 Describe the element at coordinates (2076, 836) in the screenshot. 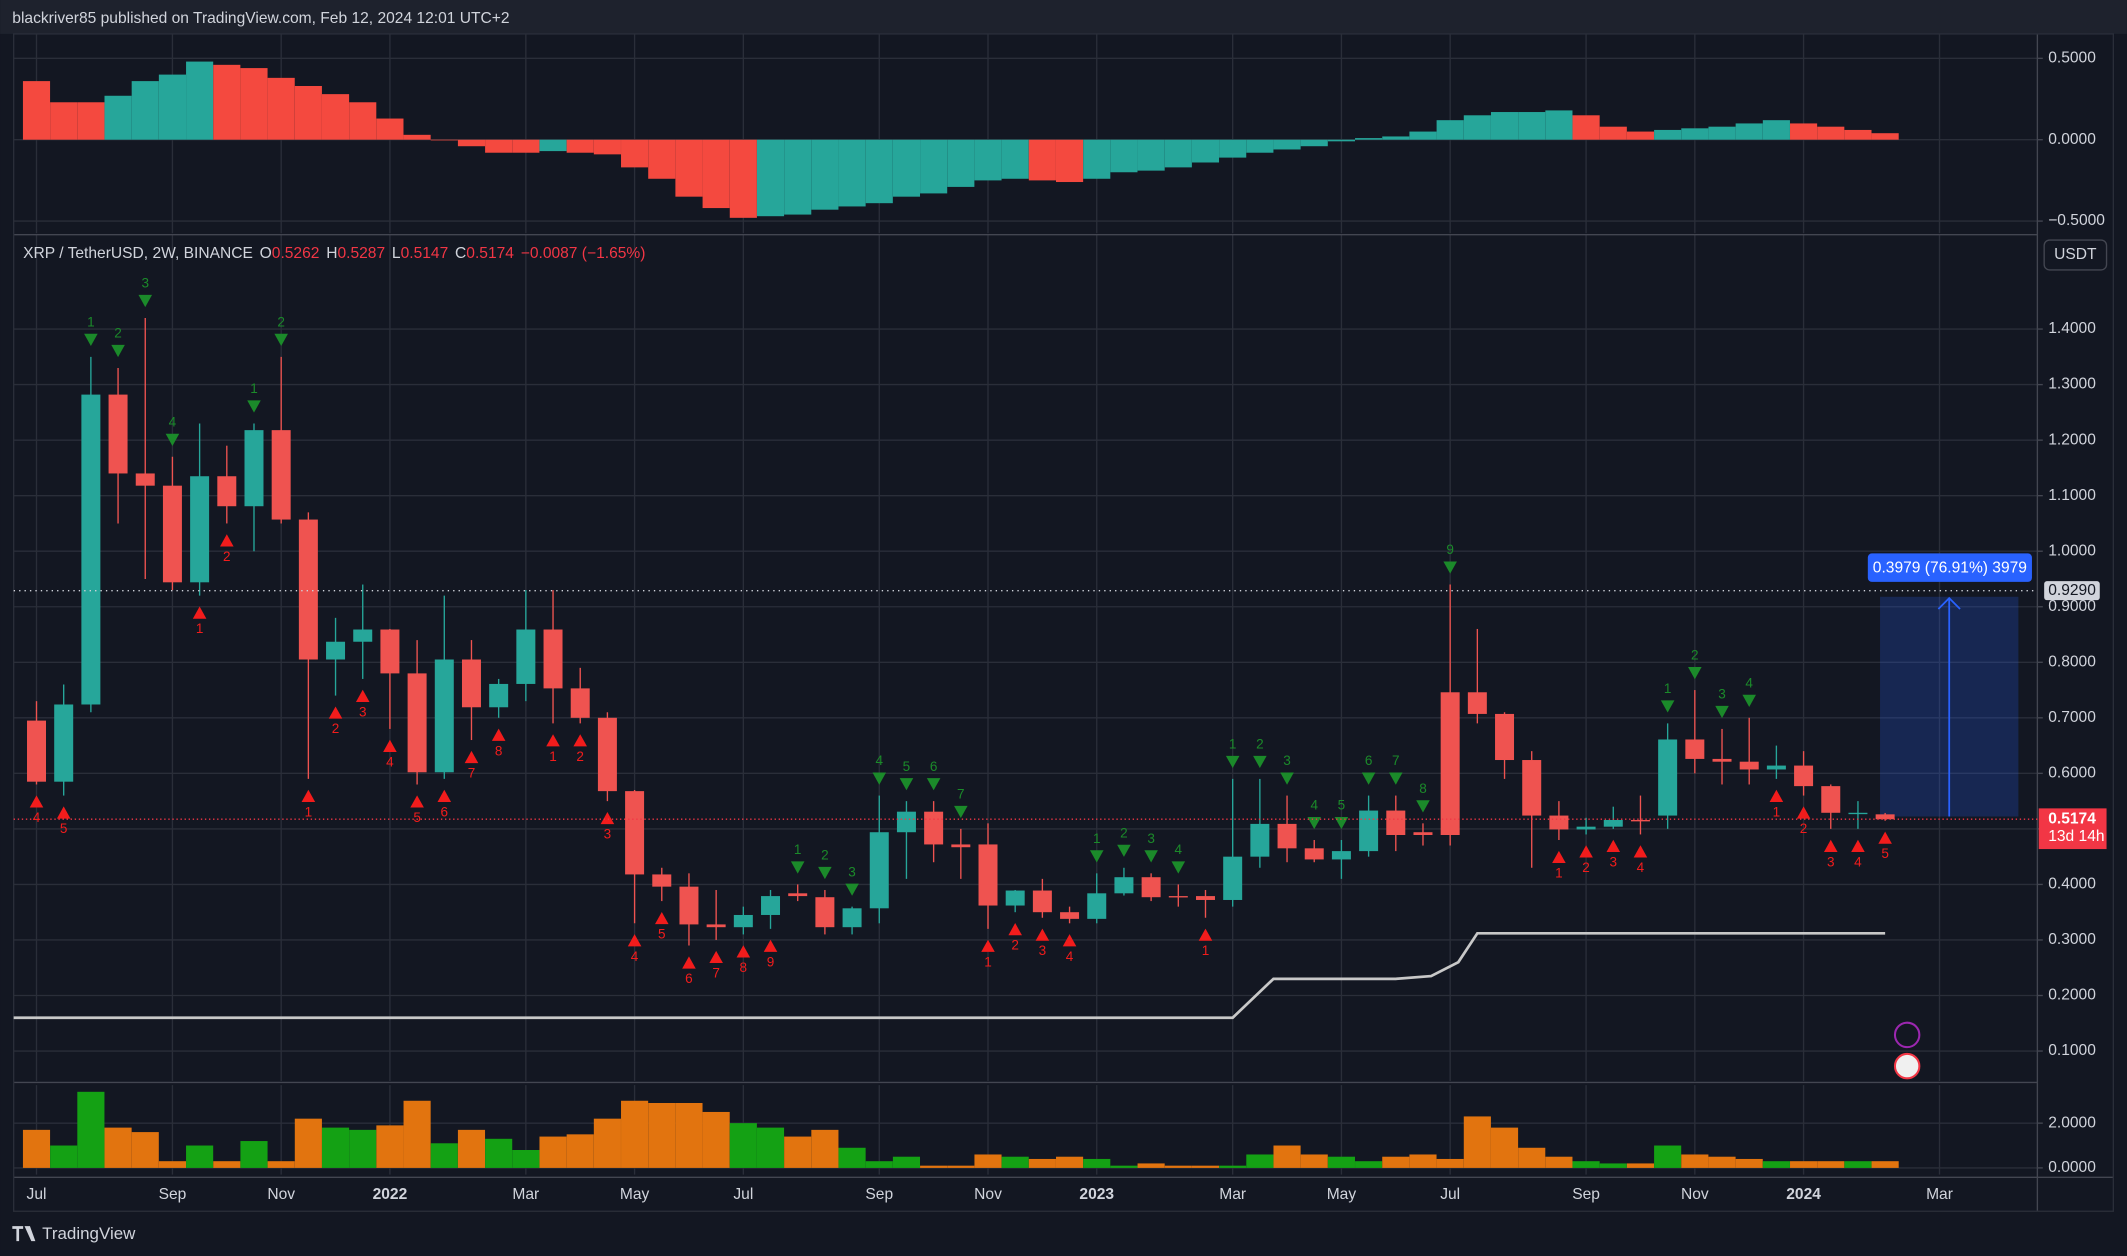

I see `countdown-label: 13d 14h` at that location.